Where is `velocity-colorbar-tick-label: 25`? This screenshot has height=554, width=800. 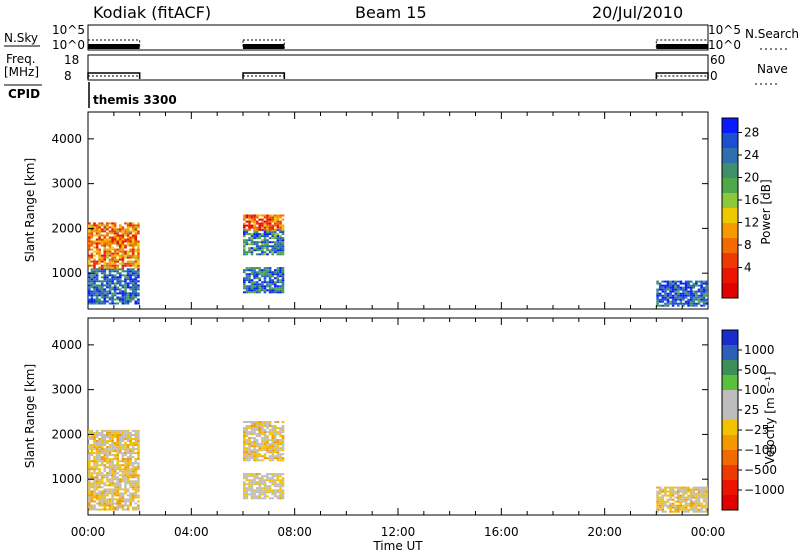
velocity-colorbar-tick-label: 25 is located at coordinates (751, 410).